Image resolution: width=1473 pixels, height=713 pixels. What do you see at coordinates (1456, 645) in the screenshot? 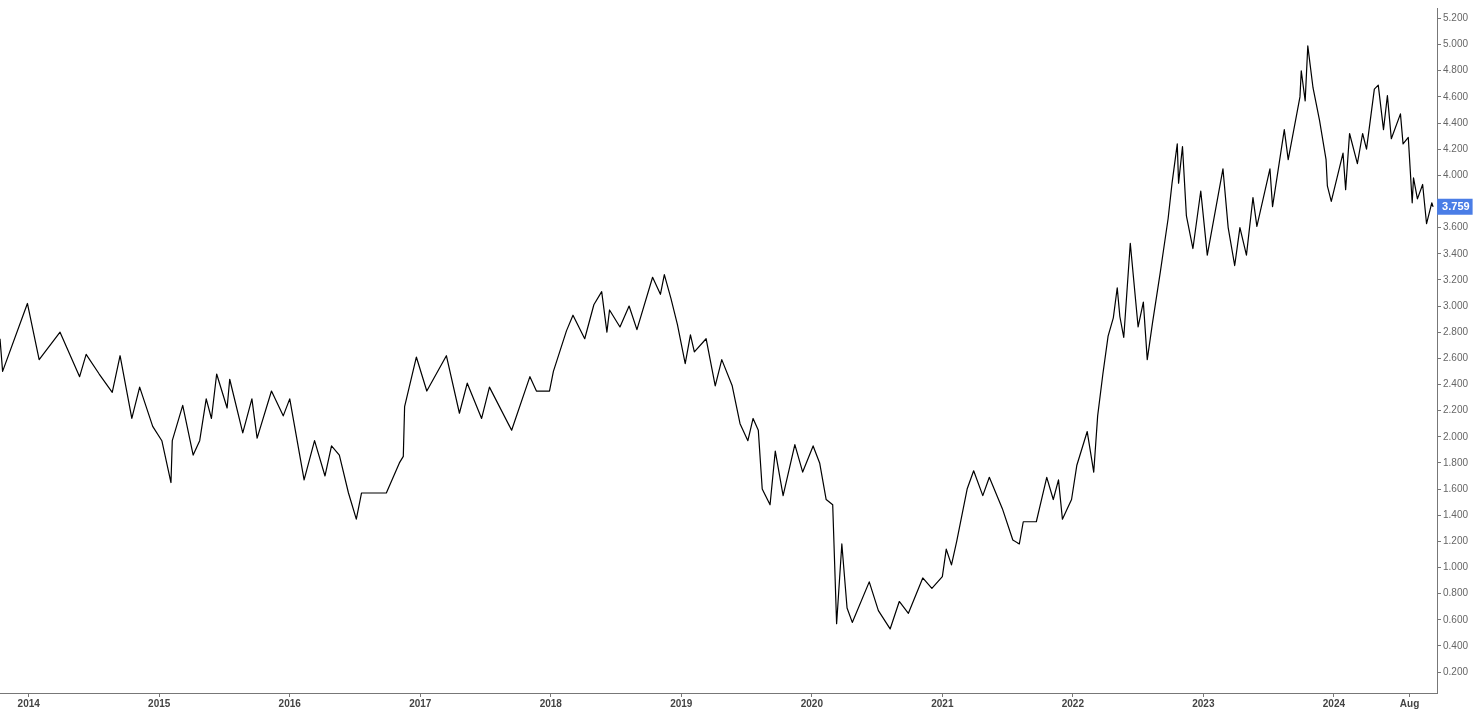
I see `y-tick-label: 0.400` at bounding box center [1456, 645].